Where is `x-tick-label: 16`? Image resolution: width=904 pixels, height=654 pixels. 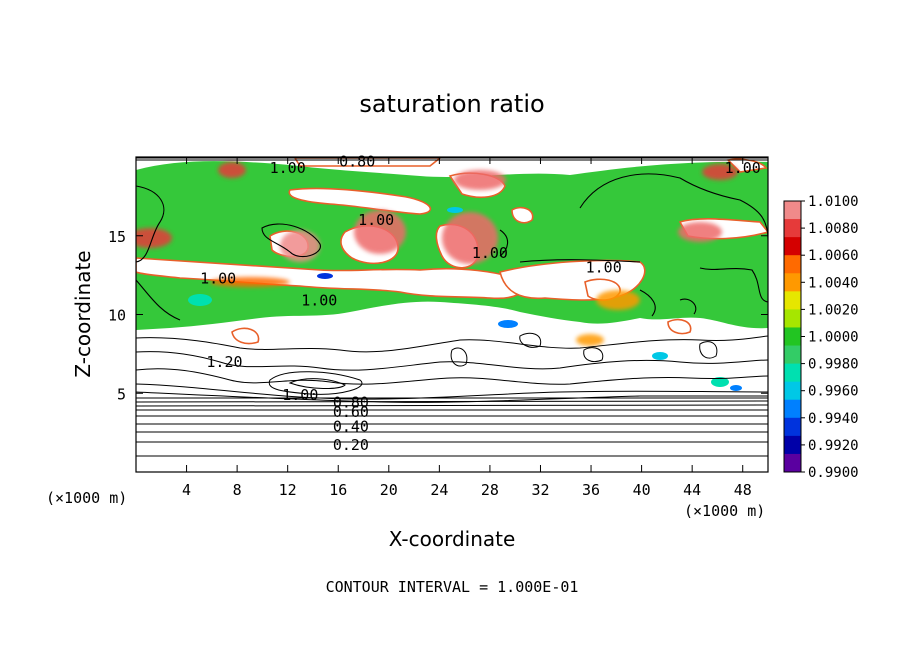 x-tick-label: 16 is located at coordinates (338, 490).